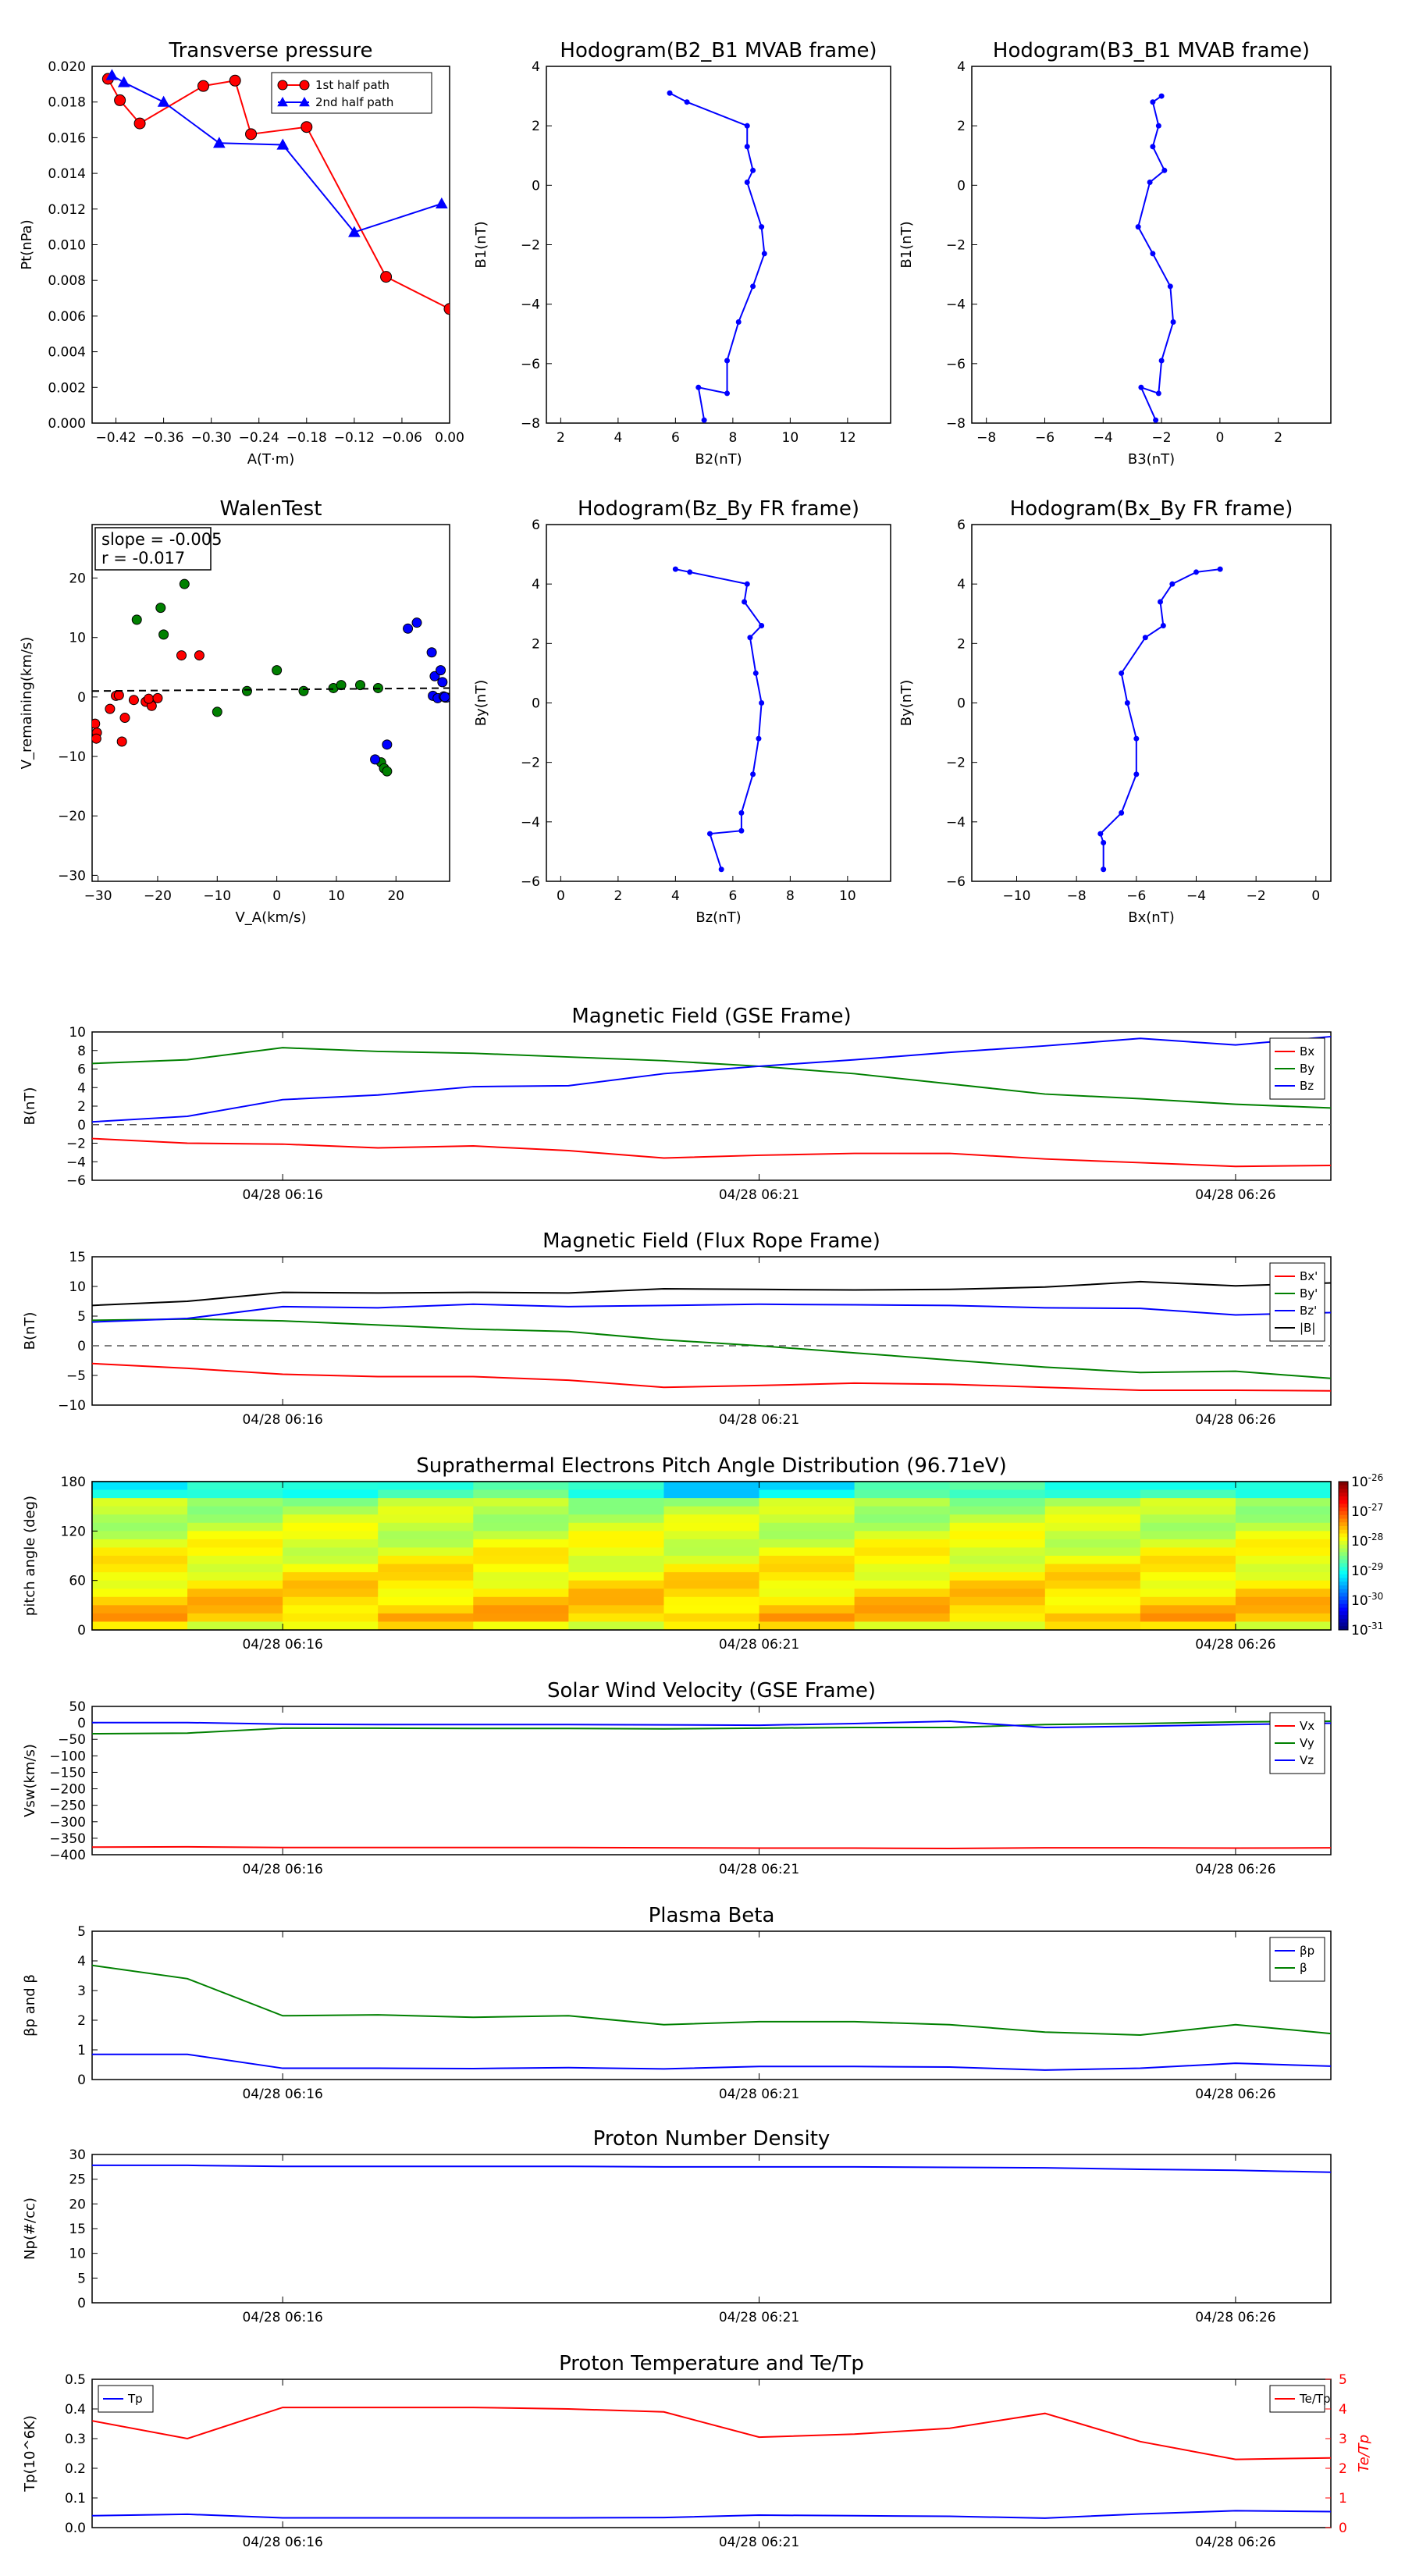 The height and width of the screenshot is (2576, 1405). Describe the element at coordinates (712, 1152) in the screenshot. I see `series-line-Bx` at that location.